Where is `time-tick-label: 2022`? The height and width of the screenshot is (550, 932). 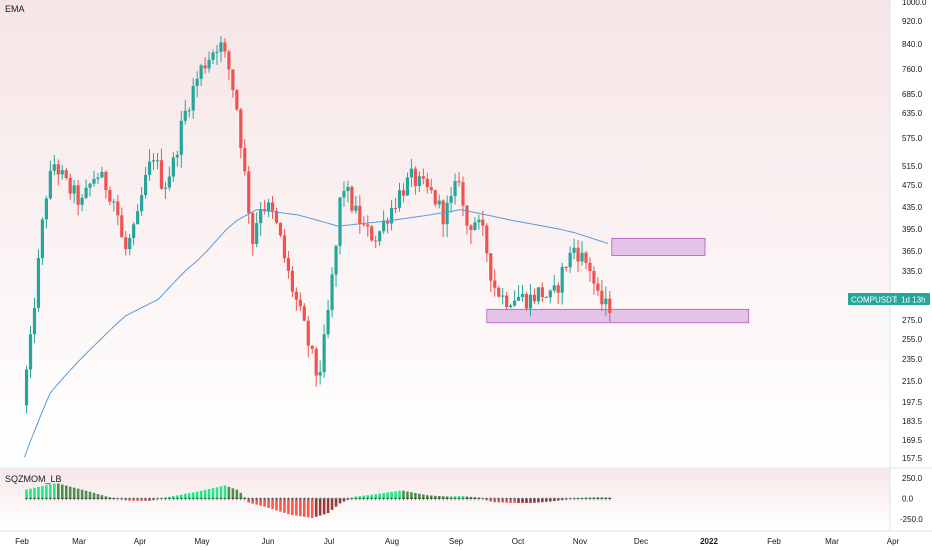 time-tick-label: 2022 is located at coordinates (709, 541).